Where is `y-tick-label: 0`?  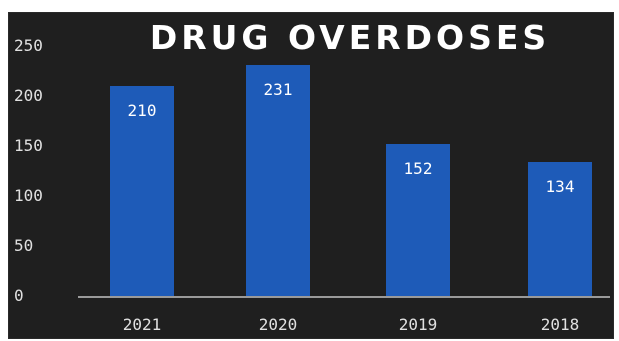
y-tick-label: 0 is located at coordinates (19, 295).